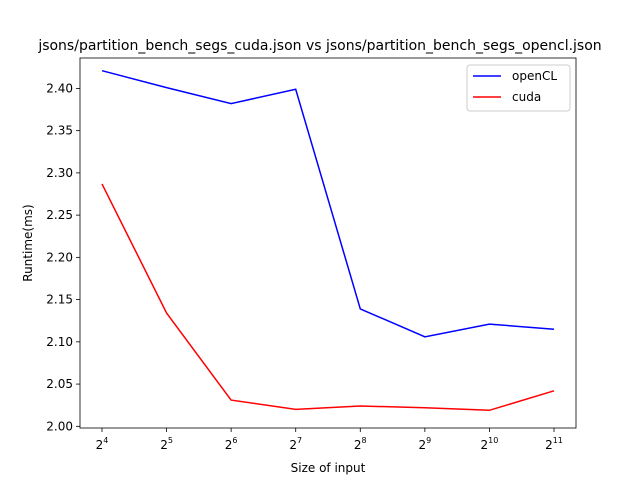  Describe the element at coordinates (59, 426) in the screenshot. I see `y-tick-label: 2.00` at that location.